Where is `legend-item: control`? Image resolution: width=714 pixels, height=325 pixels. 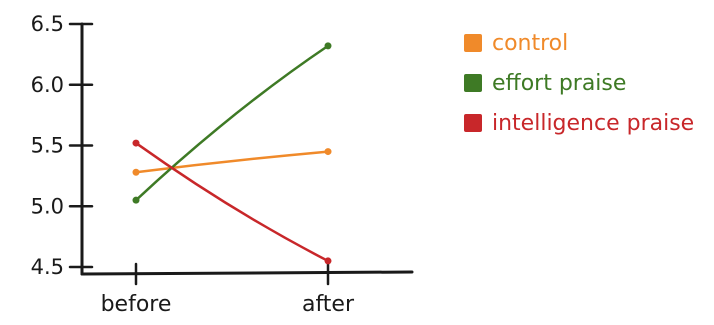
legend-item: control is located at coordinates (516, 43).